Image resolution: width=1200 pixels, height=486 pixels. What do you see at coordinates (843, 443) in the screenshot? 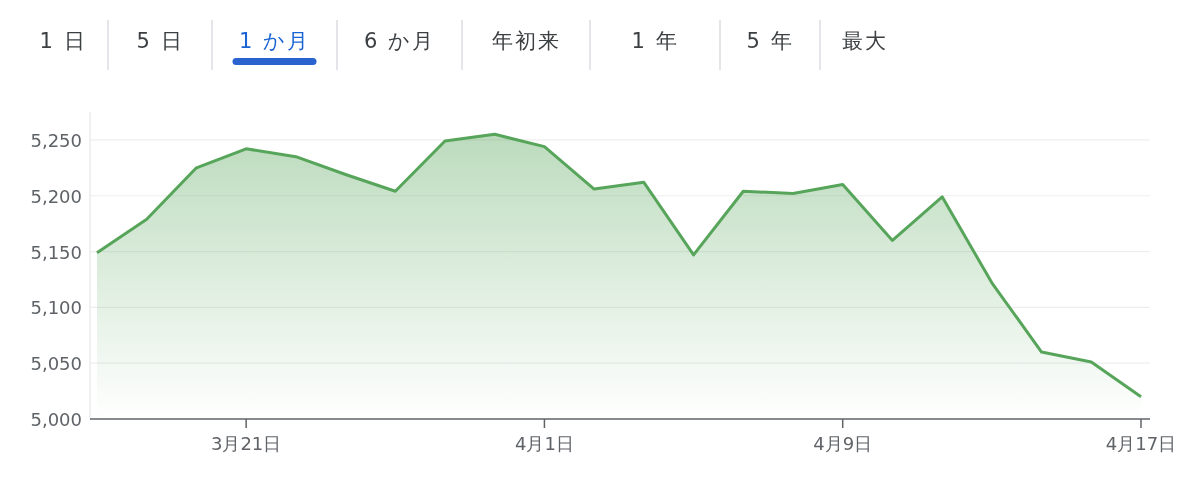
I see `x-tick-label: 4月9日` at bounding box center [843, 443].